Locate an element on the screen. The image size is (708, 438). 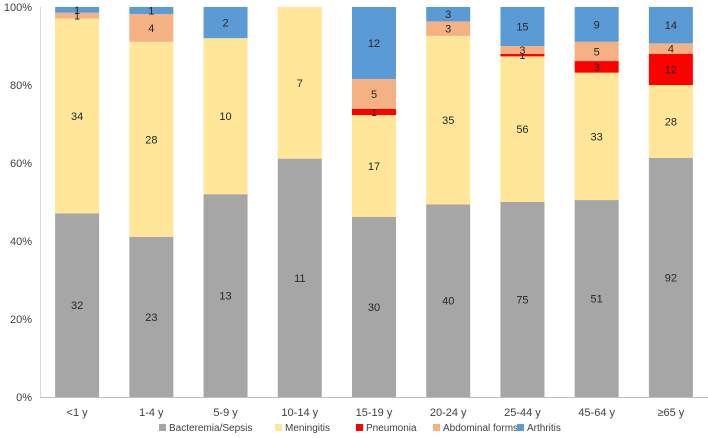
y-tick-label: 20% is located at coordinates (21, 320).